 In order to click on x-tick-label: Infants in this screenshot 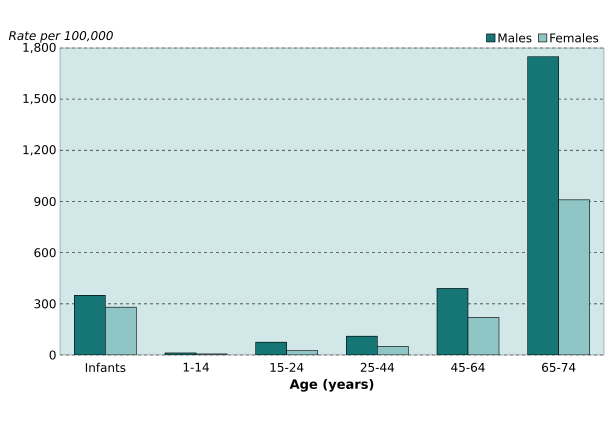, I will do `click(106, 367)`.